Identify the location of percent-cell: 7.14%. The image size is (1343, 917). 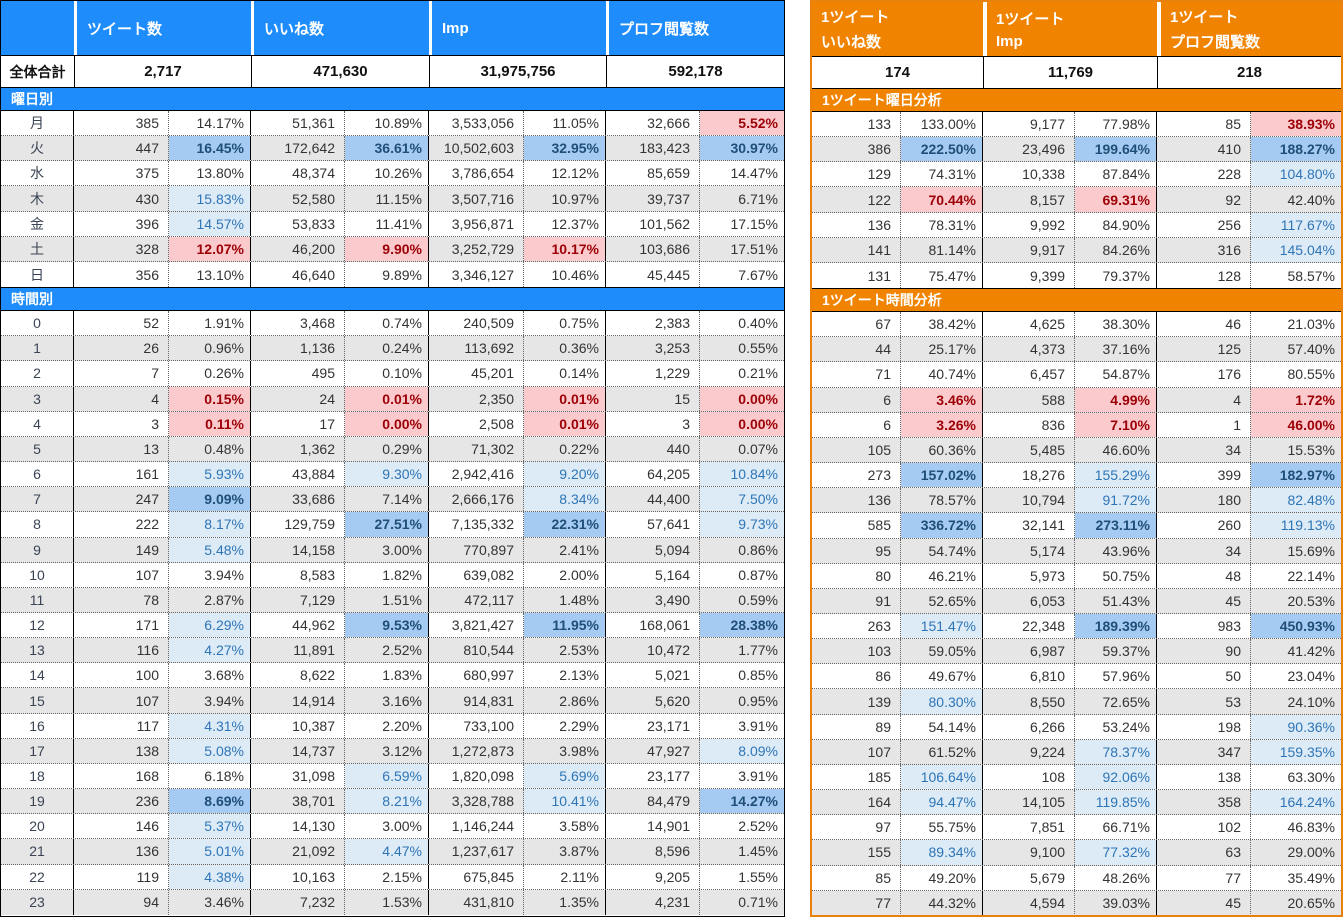
(387, 499).